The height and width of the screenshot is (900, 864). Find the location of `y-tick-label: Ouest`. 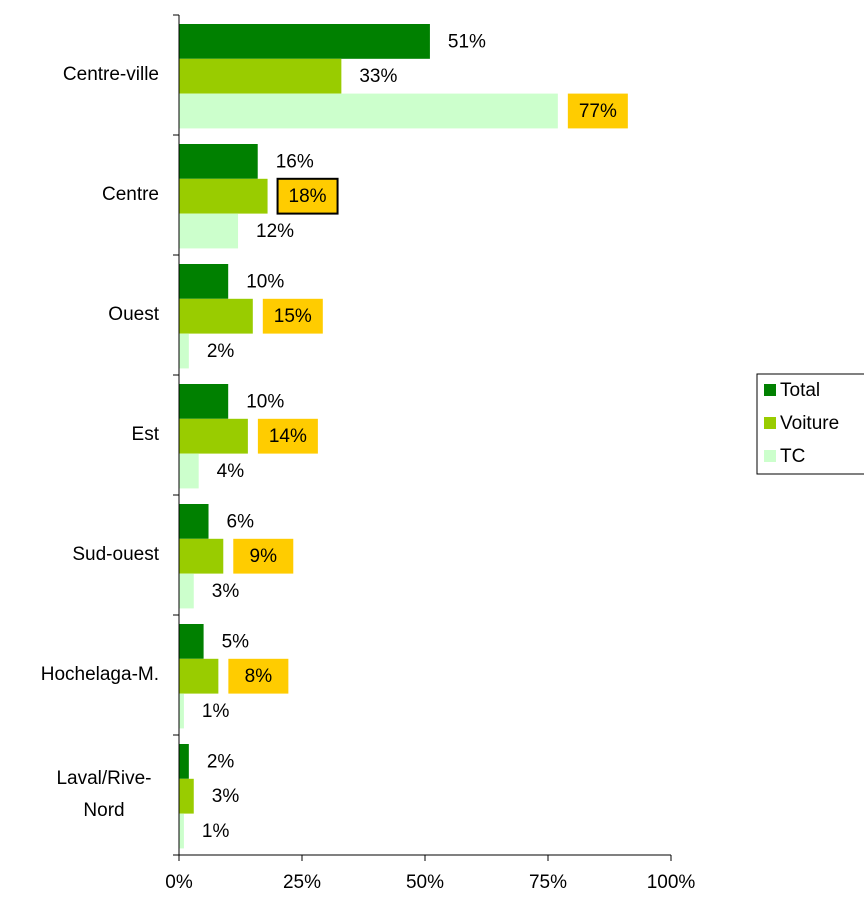

y-tick-label: Ouest is located at coordinates (133, 314).